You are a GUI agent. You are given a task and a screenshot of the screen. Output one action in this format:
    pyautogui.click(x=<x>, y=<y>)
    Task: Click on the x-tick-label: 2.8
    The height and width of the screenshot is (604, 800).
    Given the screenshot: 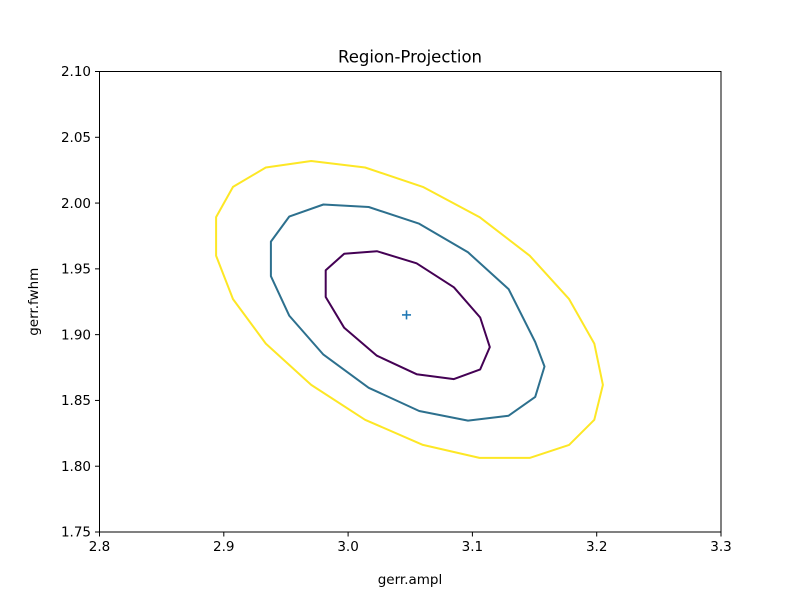 What is the action you would take?
    pyautogui.click(x=99, y=547)
    